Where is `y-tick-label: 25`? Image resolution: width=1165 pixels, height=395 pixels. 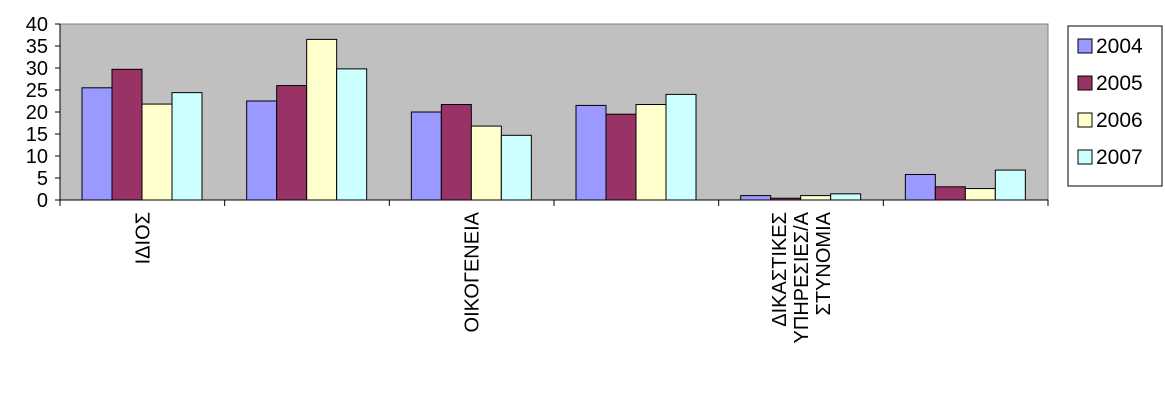
y-tick-label: 25 is located at coordinates (37, 91).